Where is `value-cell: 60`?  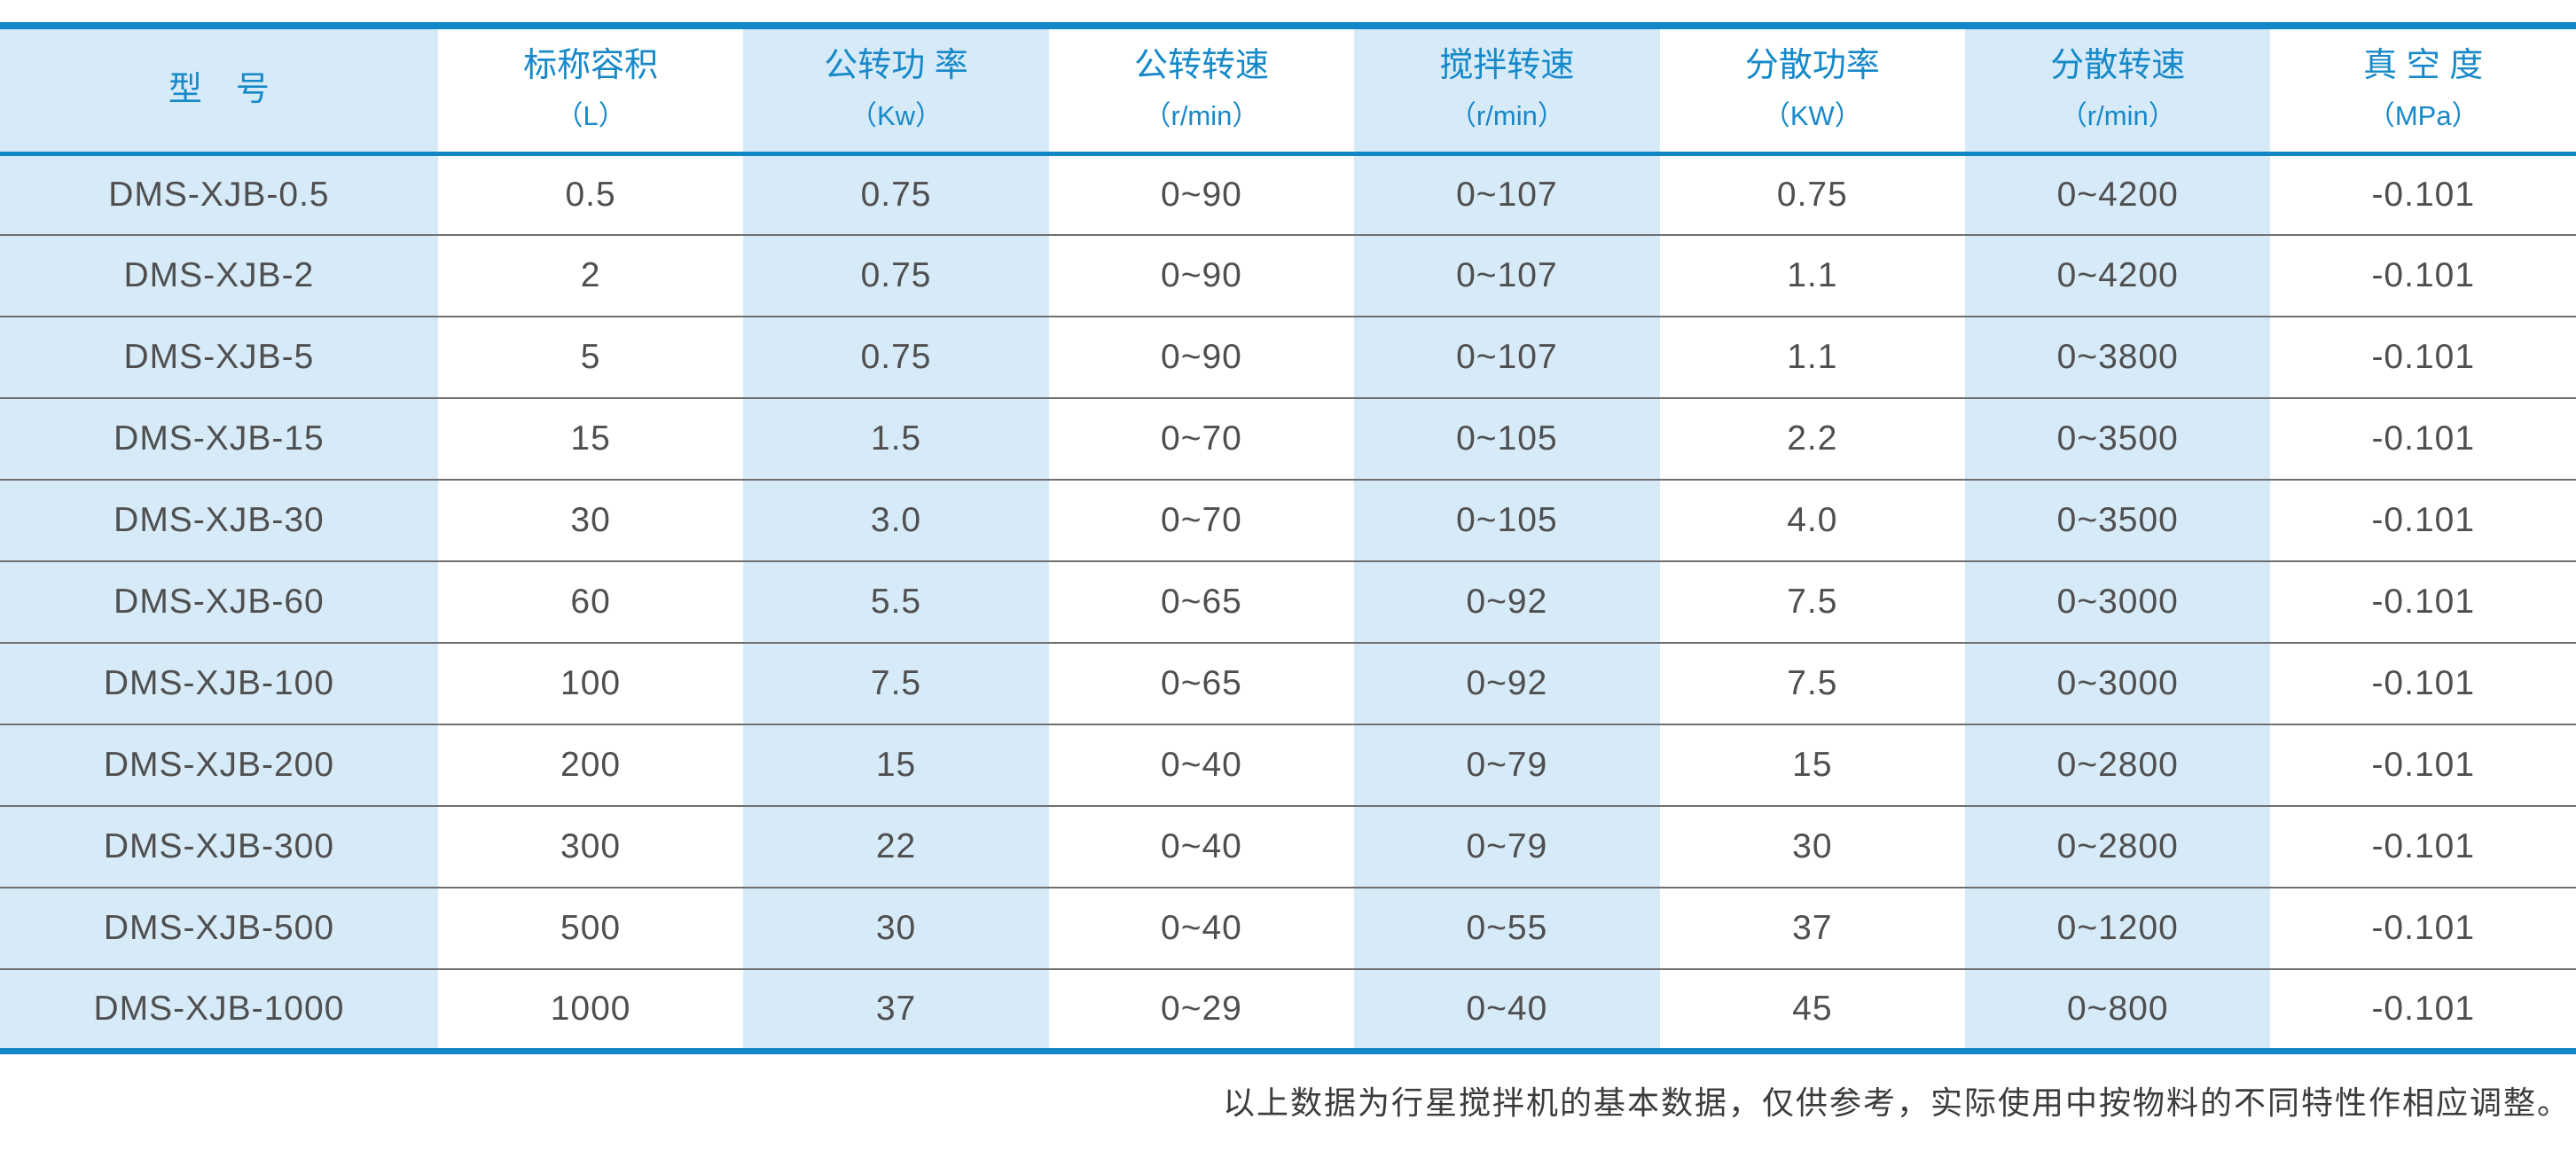
value-cell: 60 is located at coordinates (590, 601).